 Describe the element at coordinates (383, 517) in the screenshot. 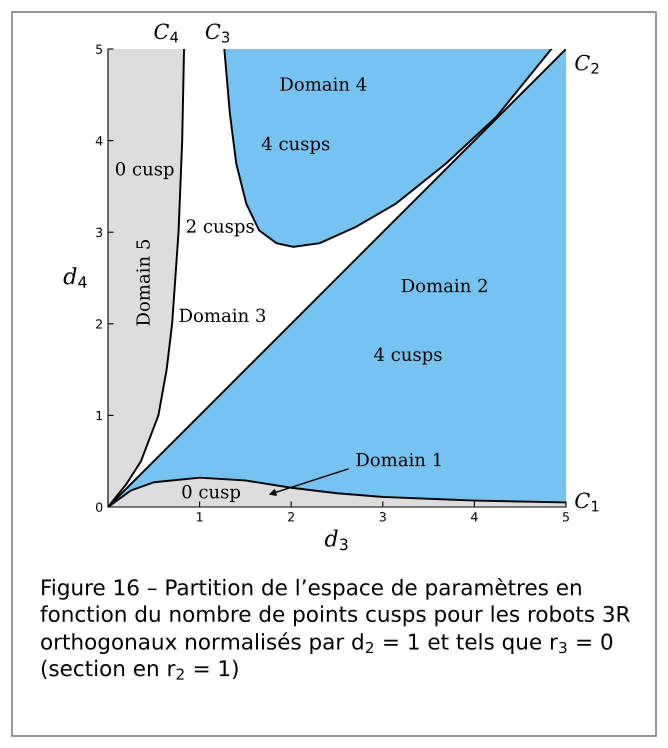

I see `x-tick-label: 3` at that location.